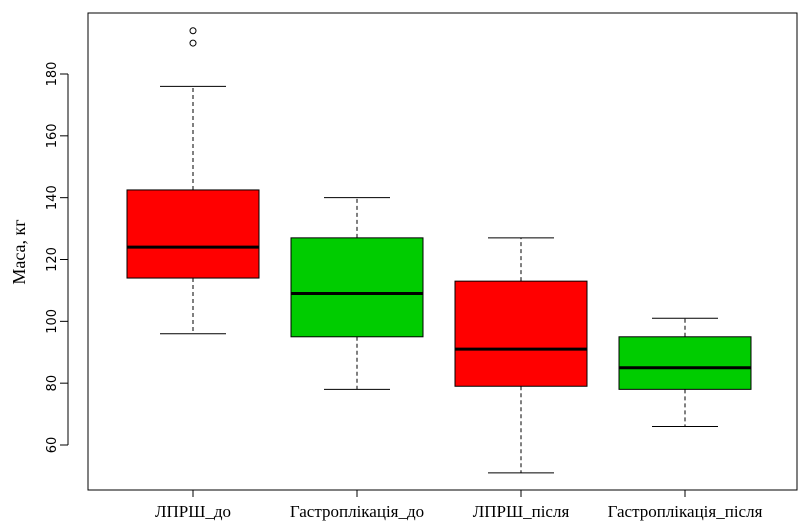  Describe the element at coordinates (52, 383) in the screenshot. I see `y-tick-label: 80` at that location.